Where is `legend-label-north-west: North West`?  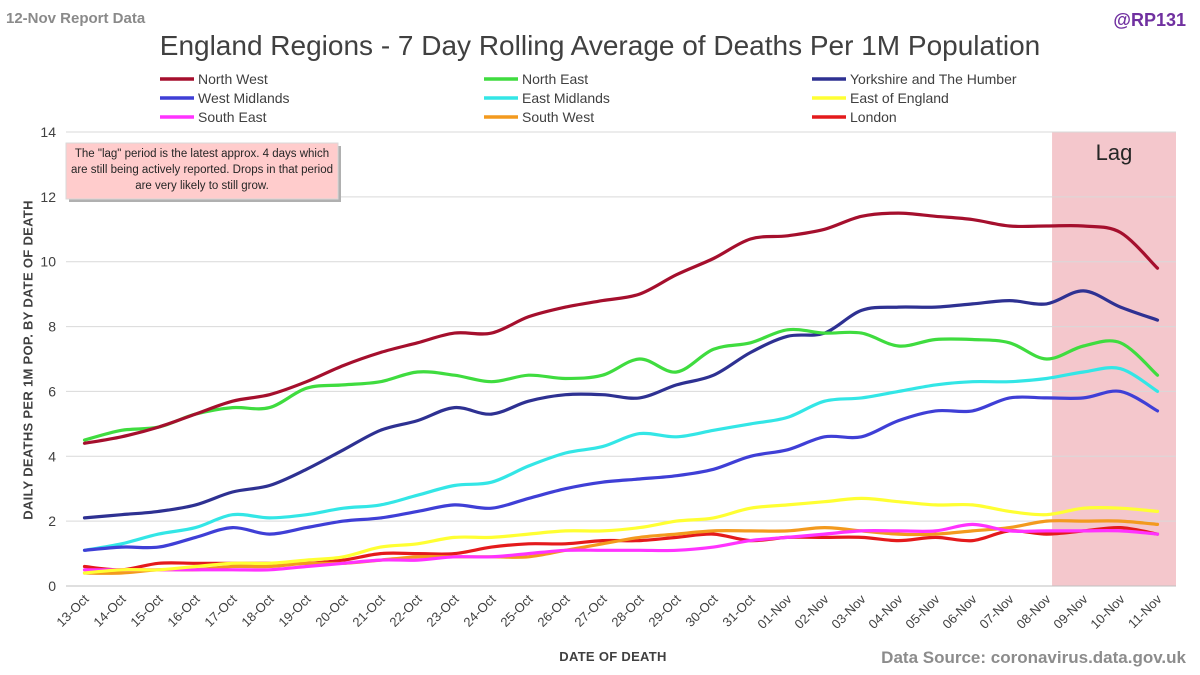 legend-label-north-west: North West is located at coordinates (233, 79).